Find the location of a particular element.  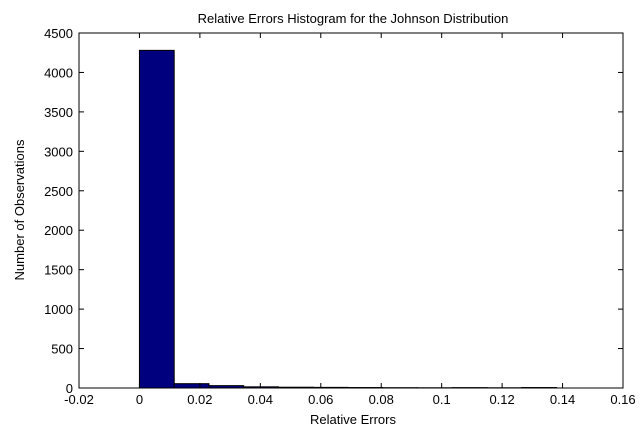

x-tick-label: 0.14 is located at coordinates (562, 399).